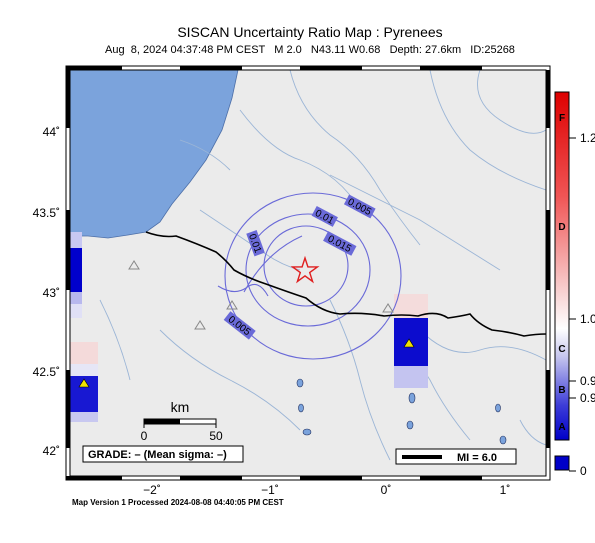 This screenshot has width=595, height=543. Describe the element at coordinates (157, 455) in the screenshot. I see `svg-text: GRADE: – (Mean sigma: –)` at that location.